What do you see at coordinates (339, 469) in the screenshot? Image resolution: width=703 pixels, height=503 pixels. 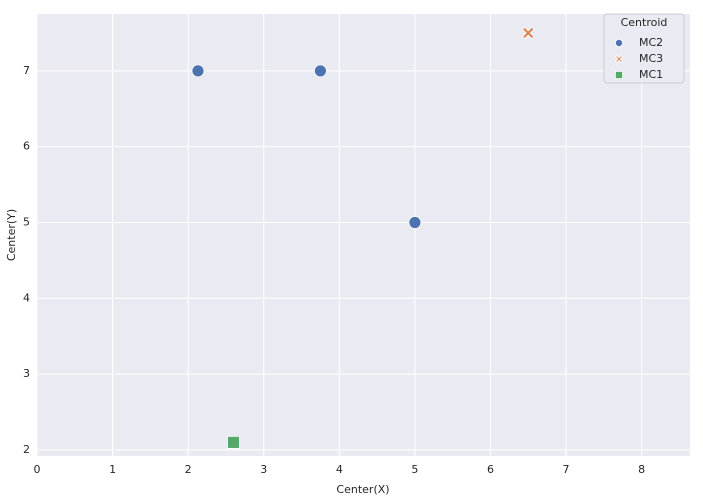 I see `x-tick-label: 4` at bounding box center [339, 469].